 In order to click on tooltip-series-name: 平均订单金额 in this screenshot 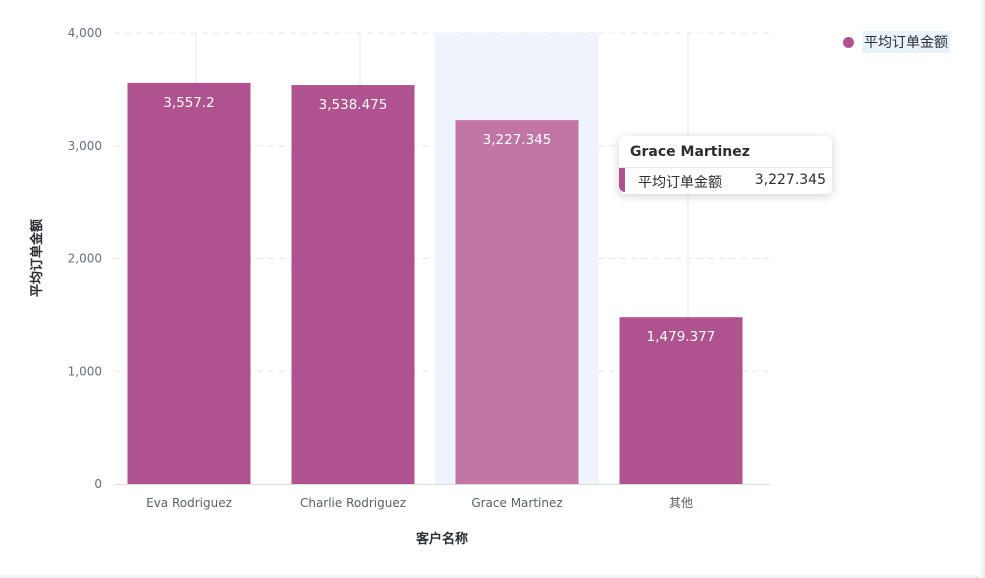, I will do `click(680, 183)`.